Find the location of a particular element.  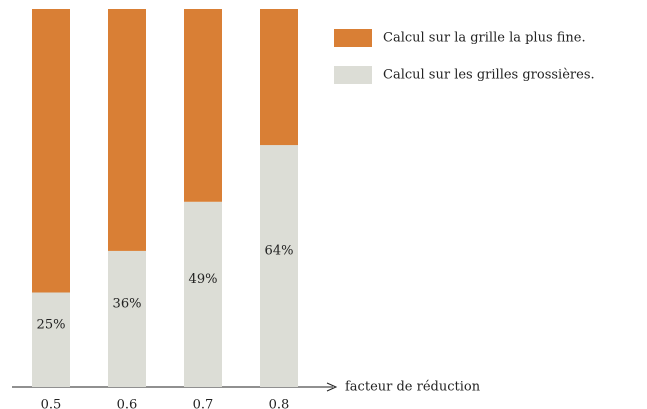

data-label: 64% is located at coordinates (279, 251).